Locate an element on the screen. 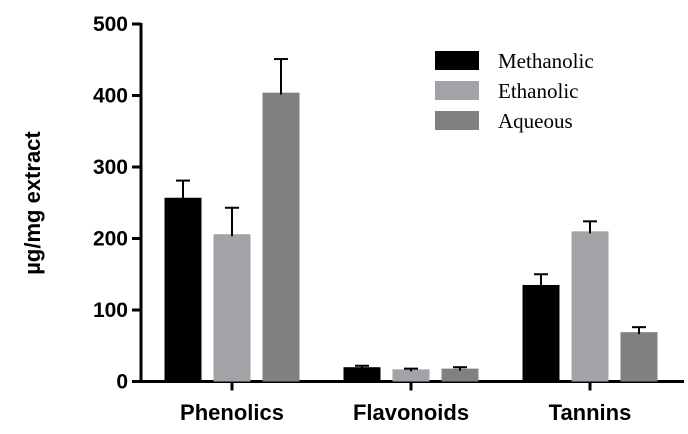 This screenshot has width=688, height=434. x-tick-label: Phenolics is located at coordinates (232, 412).